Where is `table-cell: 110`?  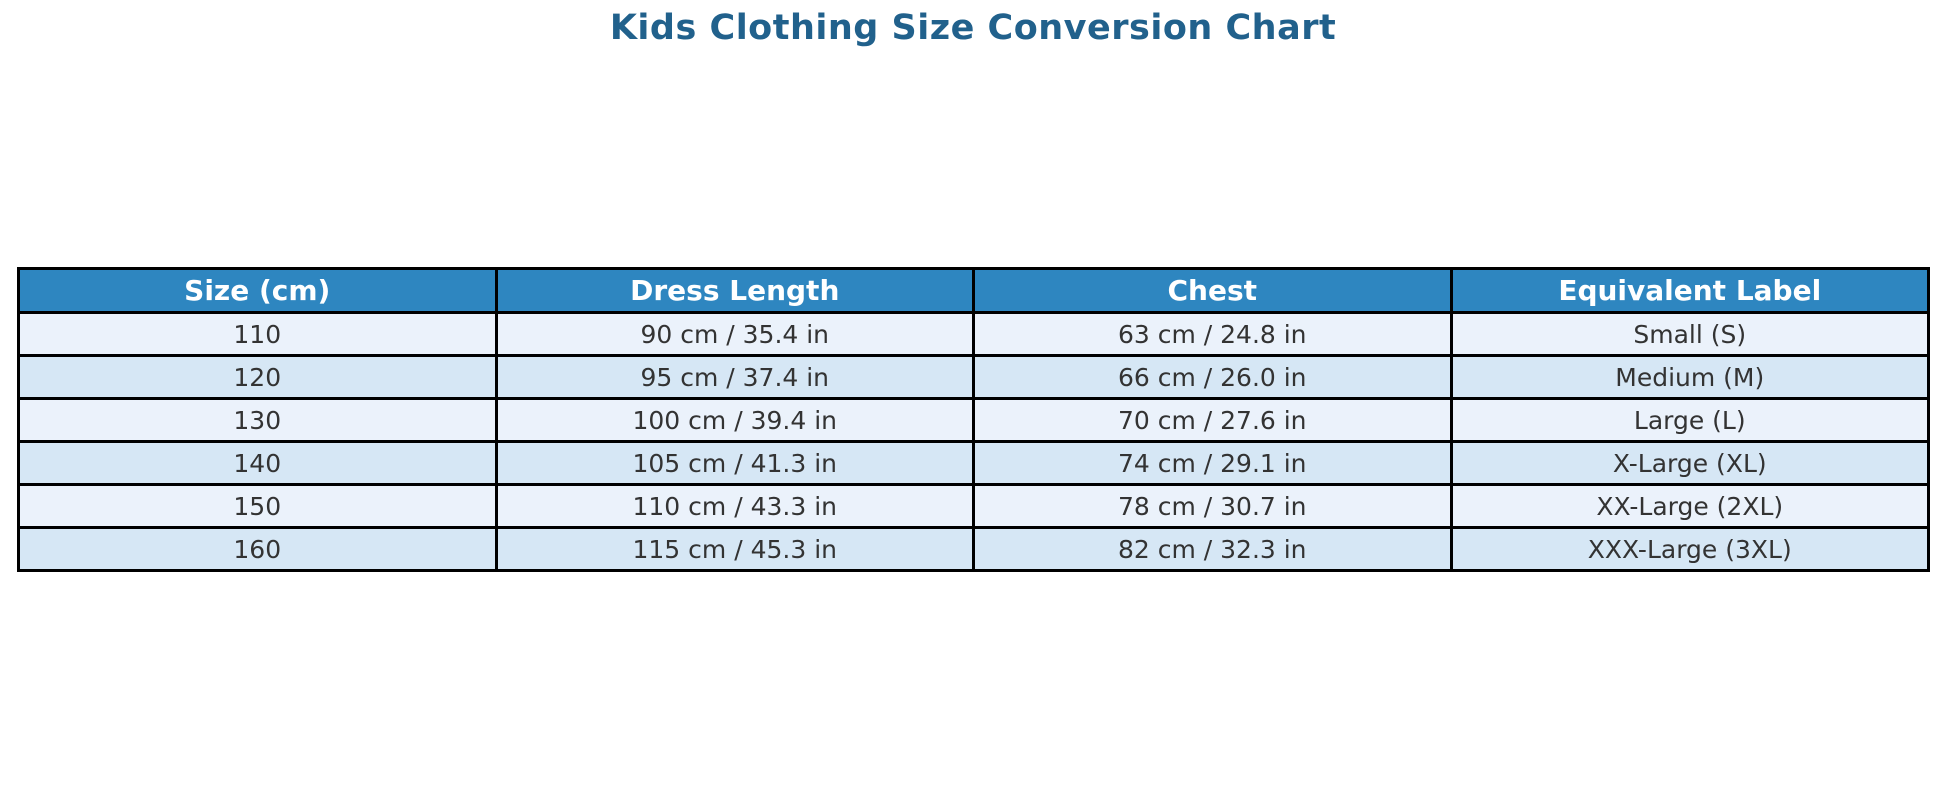 table-cell: 110 is located at coordinates (257, 334).